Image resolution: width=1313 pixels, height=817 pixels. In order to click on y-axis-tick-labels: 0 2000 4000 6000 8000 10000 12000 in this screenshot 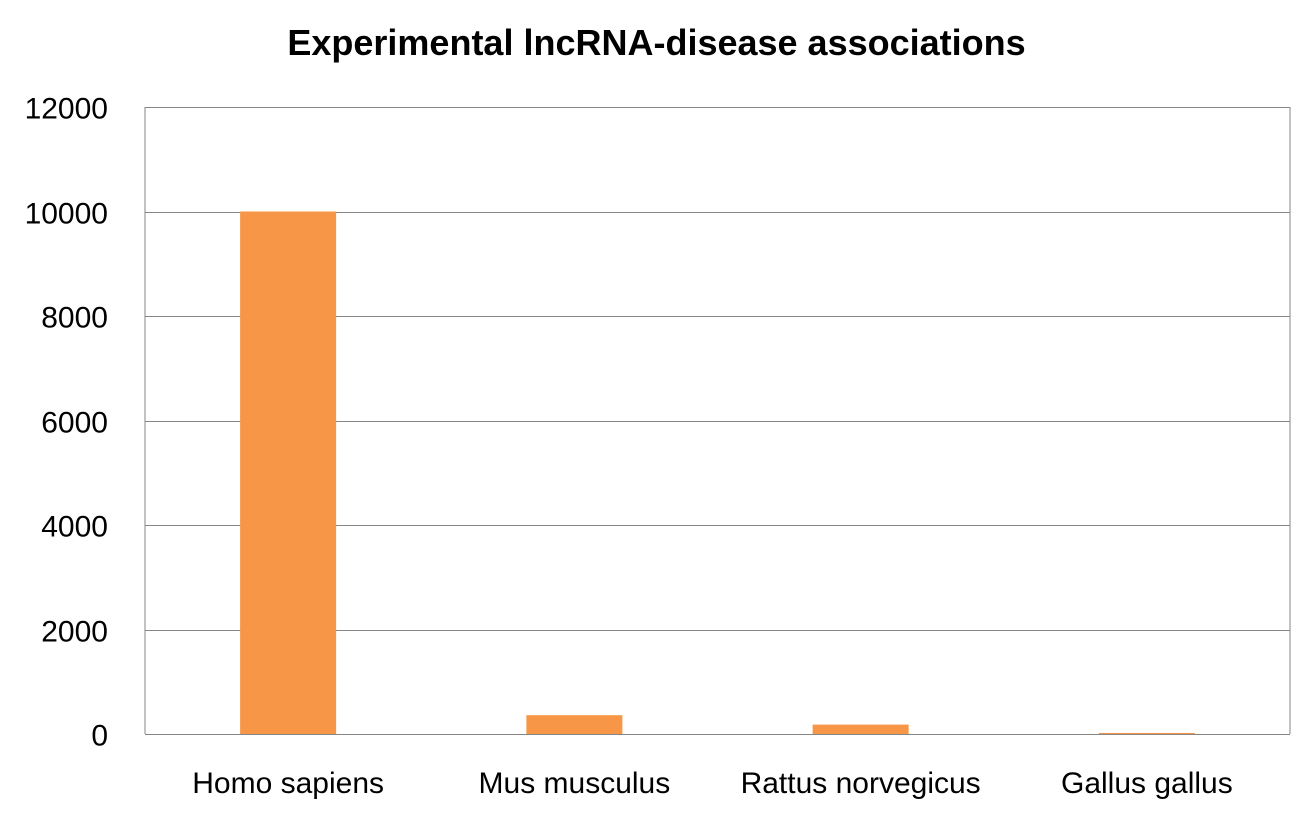, I will do `click(66, 423)`.